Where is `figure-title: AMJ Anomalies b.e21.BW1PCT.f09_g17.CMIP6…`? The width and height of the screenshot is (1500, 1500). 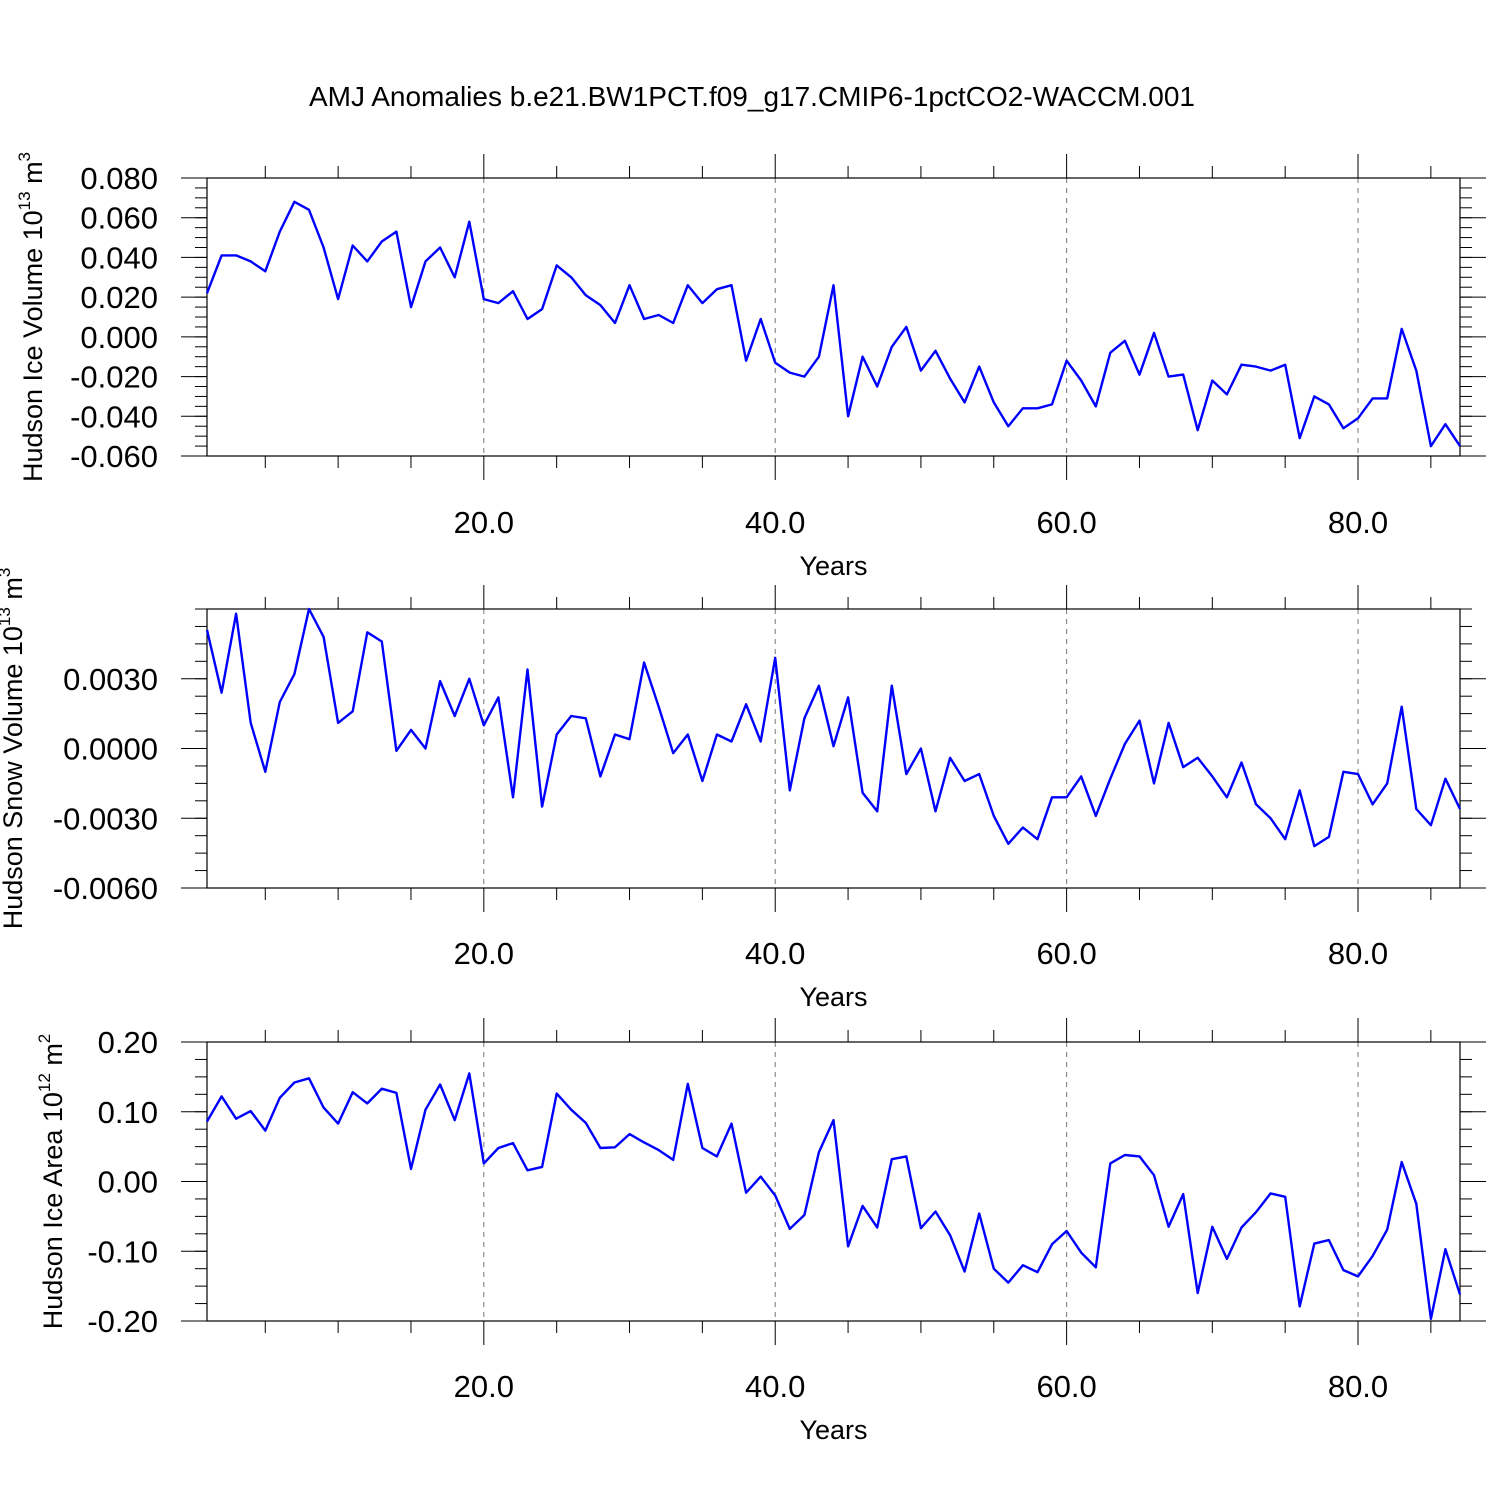 figure-title: AMJ Anomalies b.e21.BW1PCT.f09_g17.CMIP6… is located at coordinates (752, 96).